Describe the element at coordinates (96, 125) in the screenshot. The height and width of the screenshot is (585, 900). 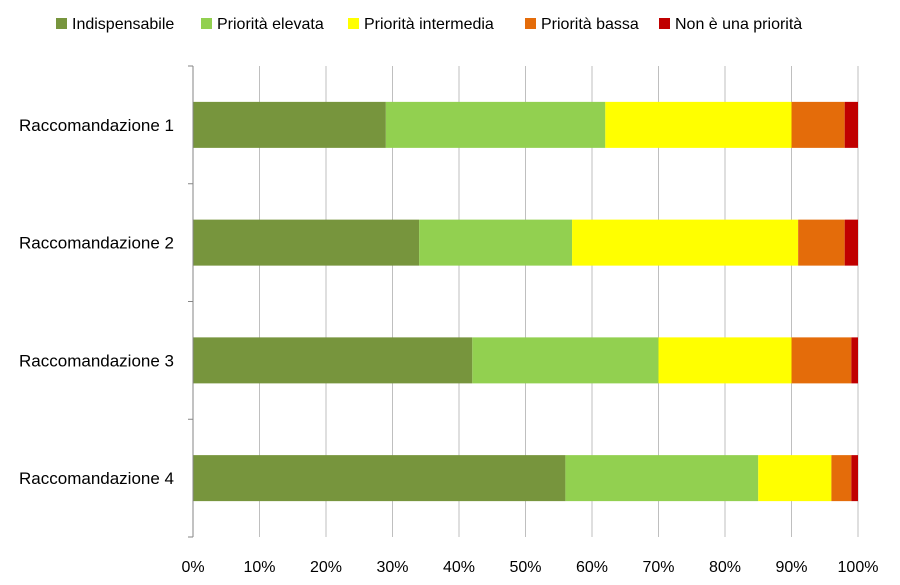
I see `category-label: Raccomandazione 1` at that location.